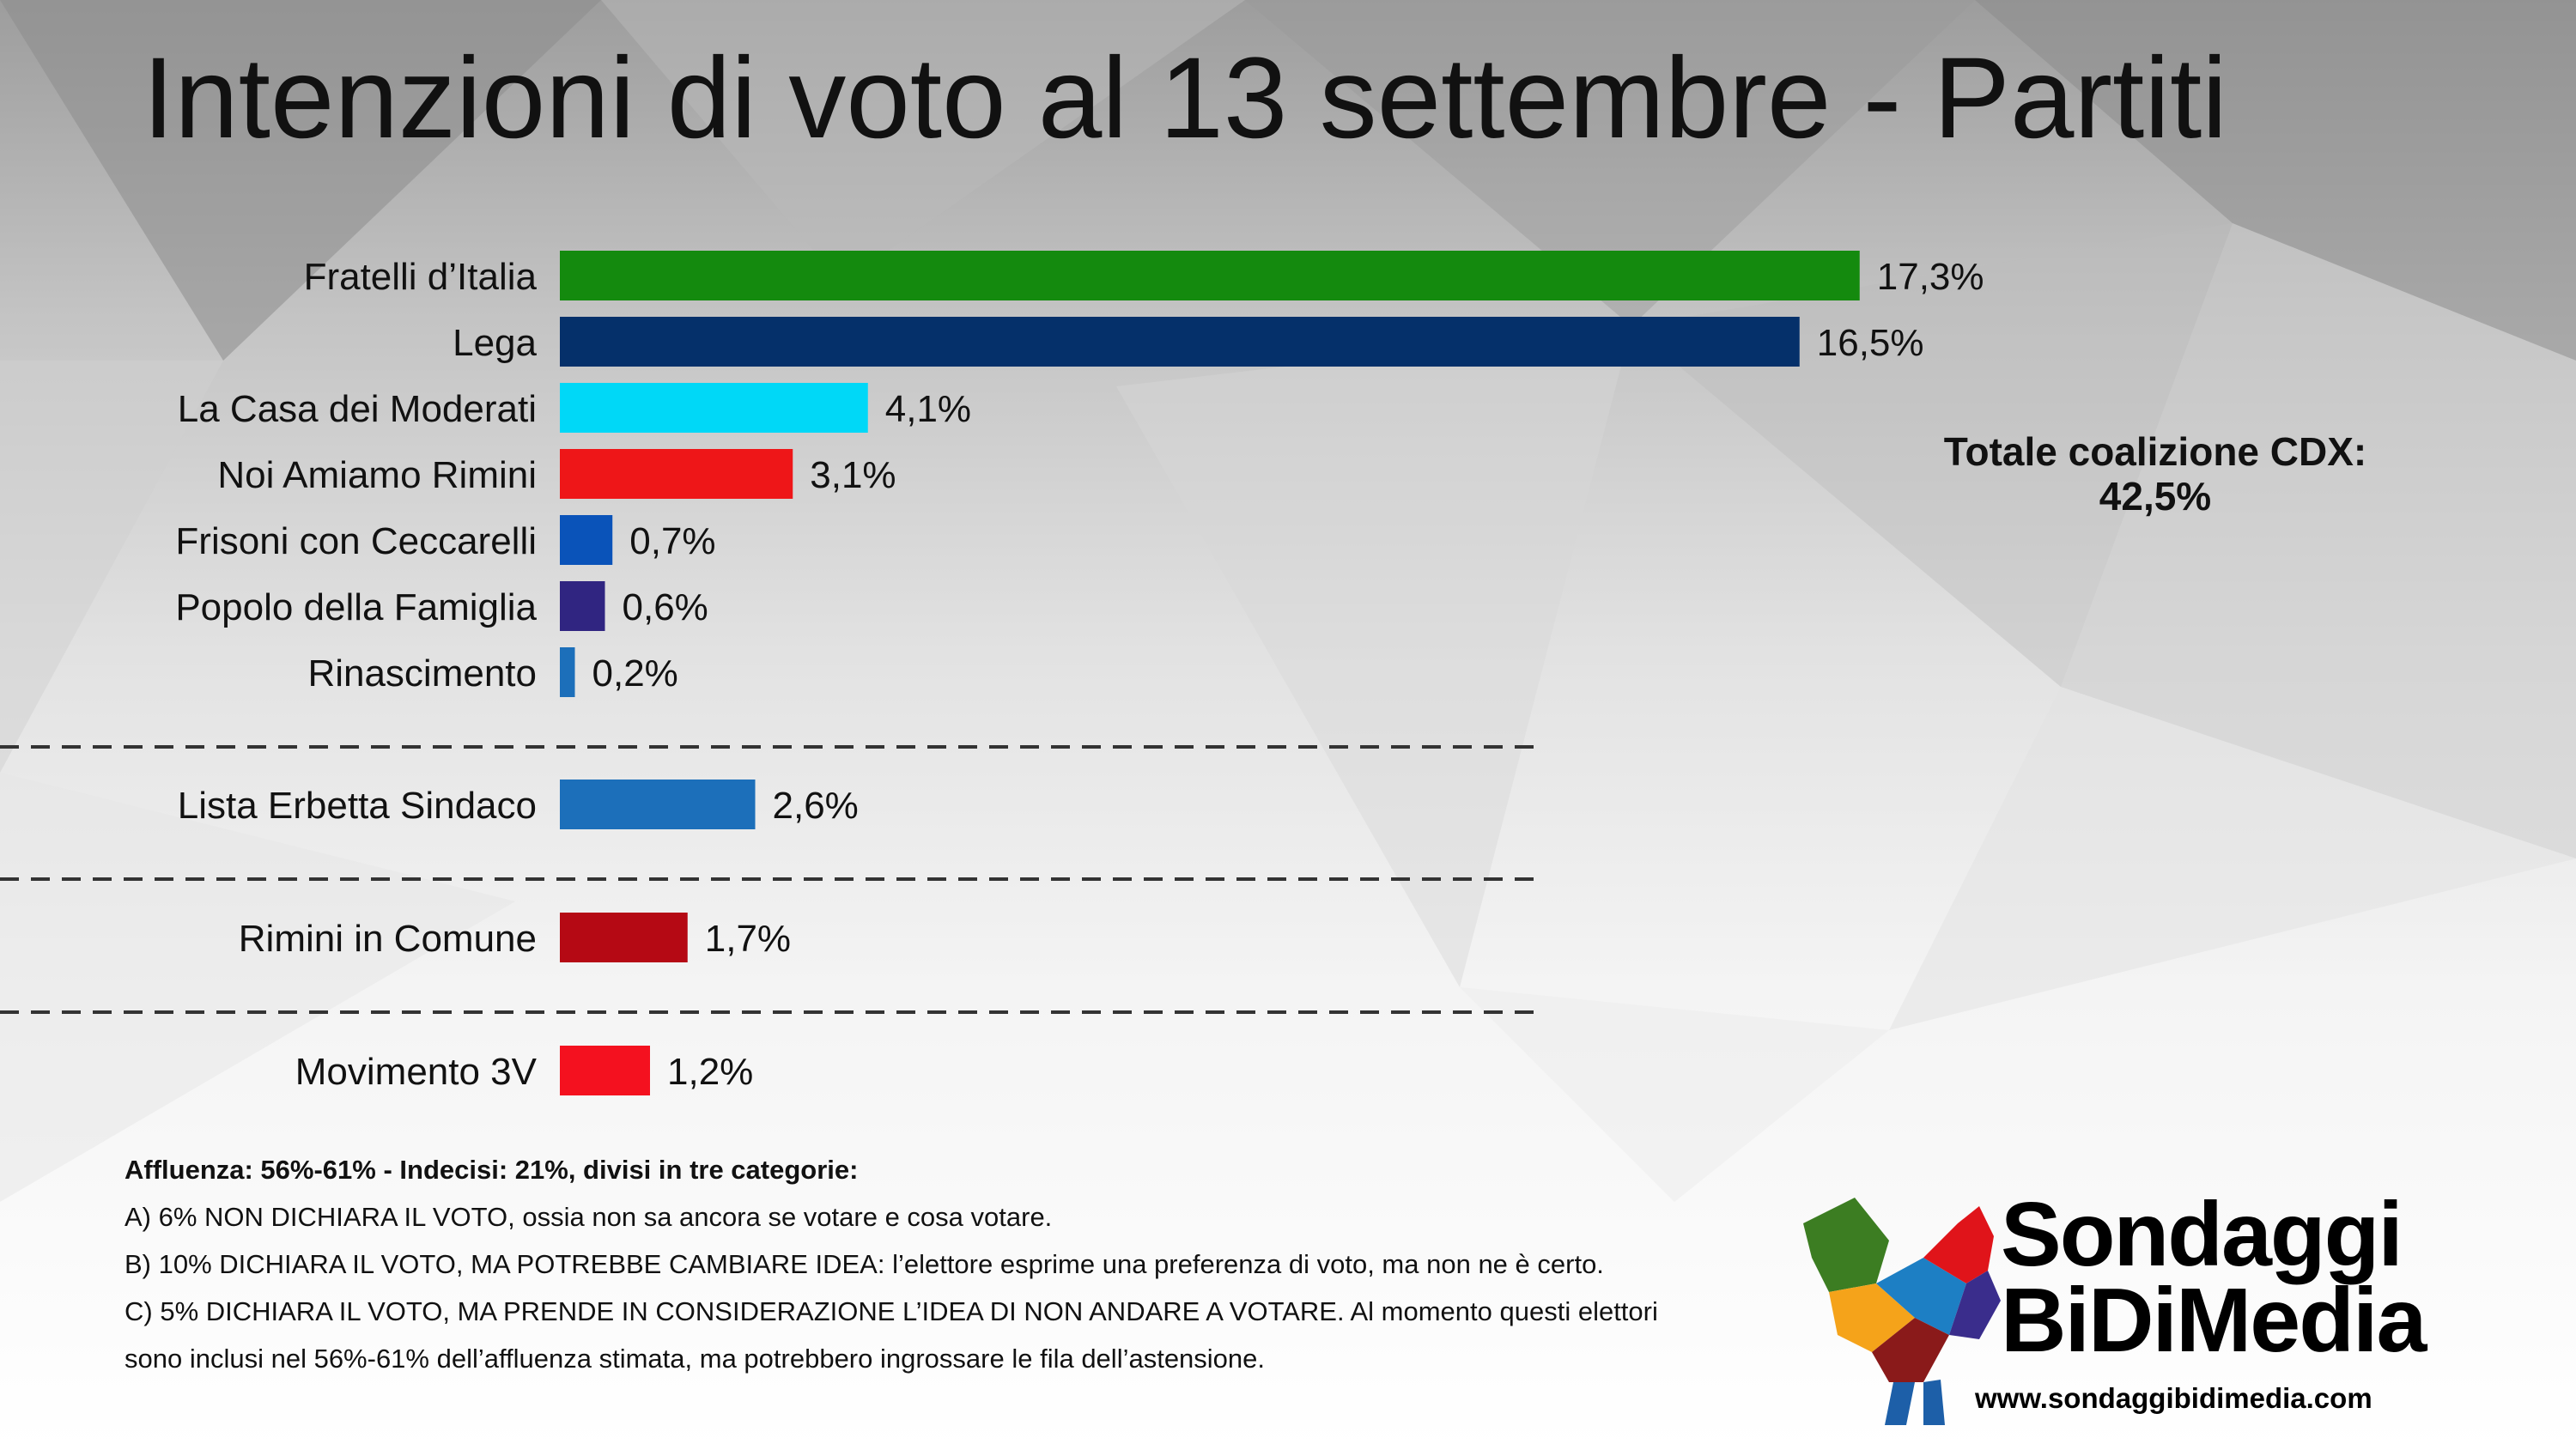 The width and height of the screenshot is (2576, 1450). Describe the element at coordinates (356, 607) in the screenshot. I see `category-label-popolo-della-famiglia: Popolo della Famiglia` at that location.